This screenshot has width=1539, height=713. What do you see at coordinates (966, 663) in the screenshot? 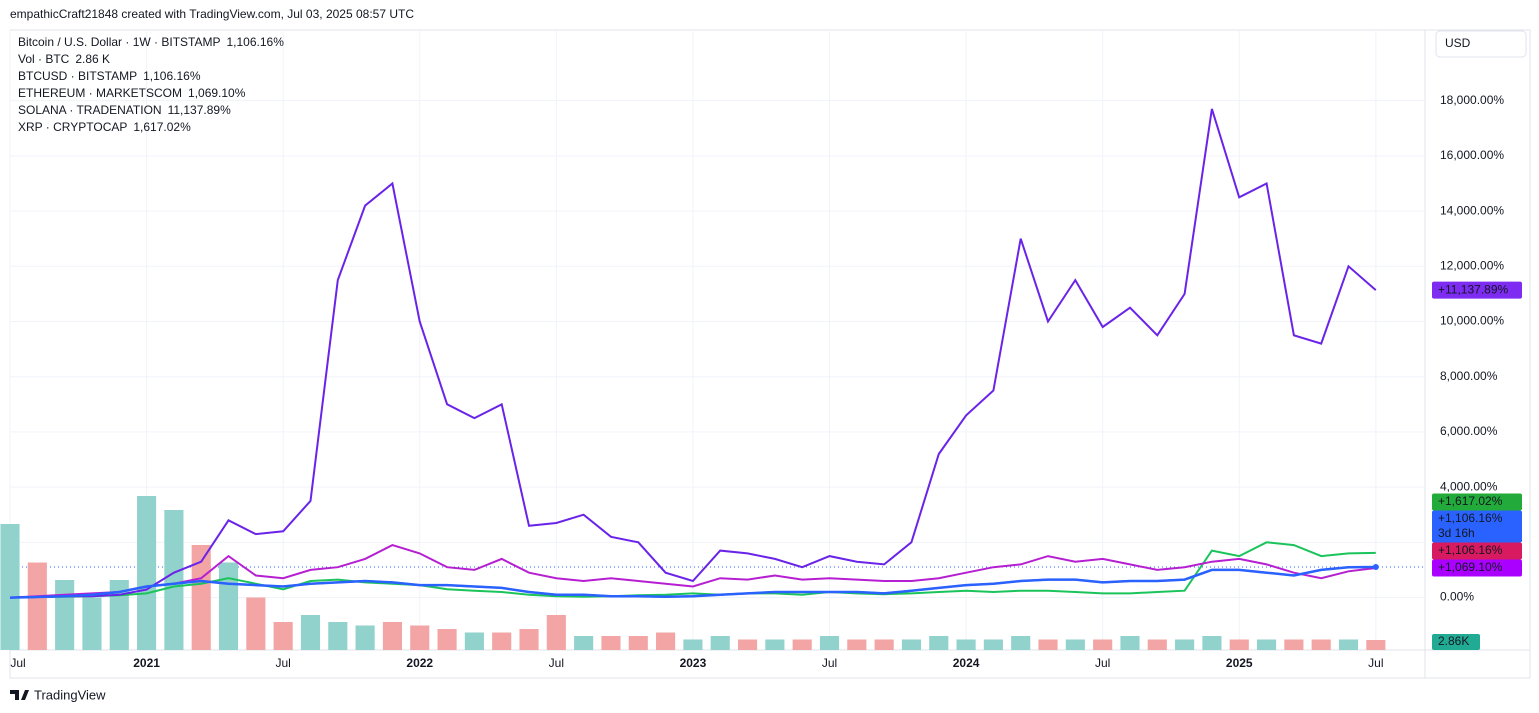
I see `x-tick-label: 2024` at bounding box center [966, 663].